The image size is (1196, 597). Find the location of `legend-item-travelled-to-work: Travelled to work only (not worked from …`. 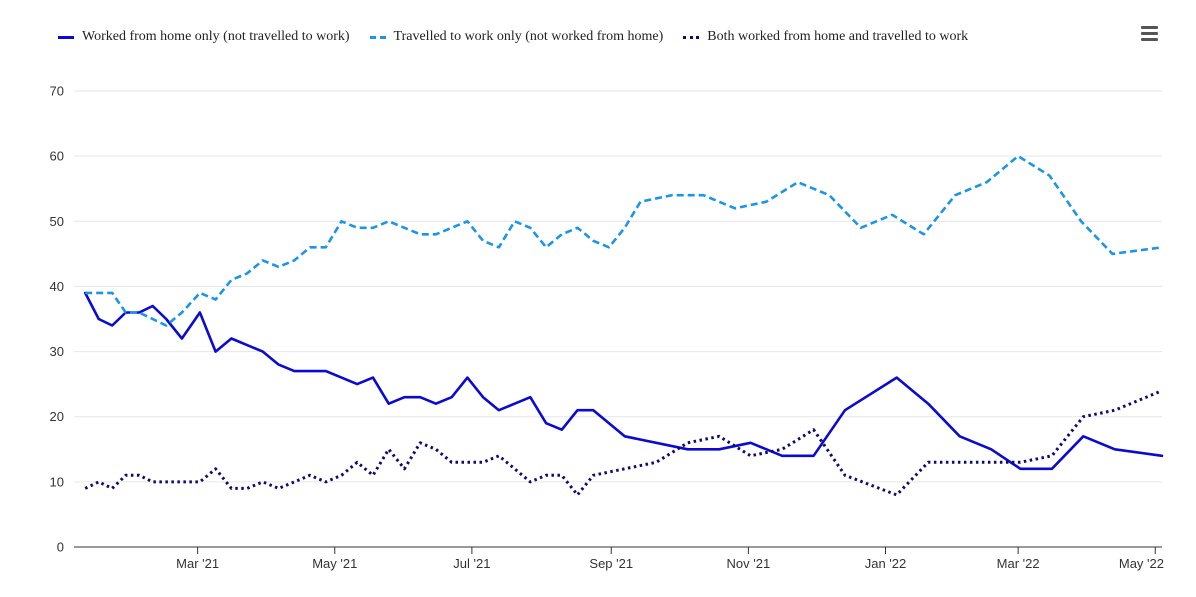

legend-item-travelled-to-work: Travelled to work only (not worked from … is located at coordinates (516, 37).